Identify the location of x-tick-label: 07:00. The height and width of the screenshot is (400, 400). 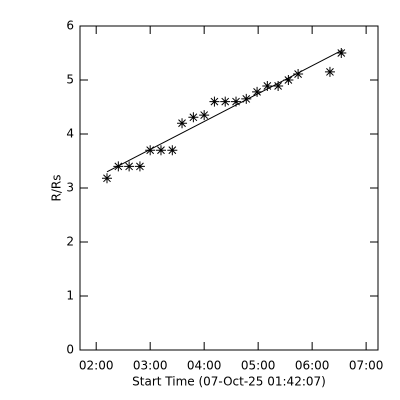
(366, 366).